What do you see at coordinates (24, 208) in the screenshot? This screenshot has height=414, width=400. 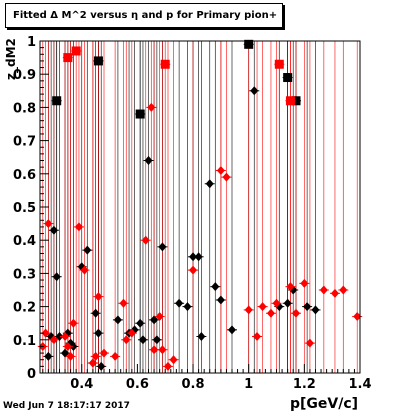 I see `y-tick-label: 0.5` at bounding box center [24, 208].